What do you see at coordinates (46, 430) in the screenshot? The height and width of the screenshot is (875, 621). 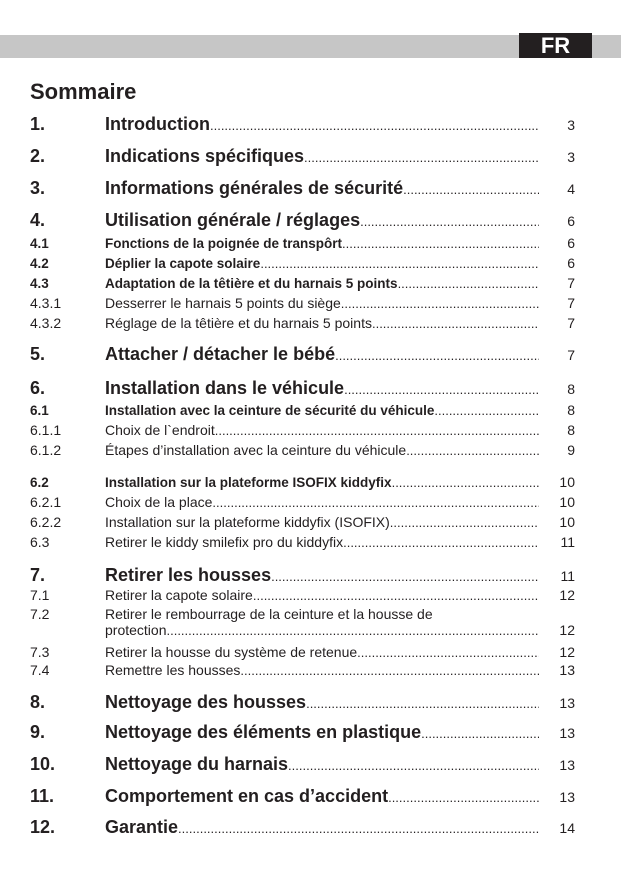 I see `entry-number: 6.1.1` at bounding box center [46, 430].